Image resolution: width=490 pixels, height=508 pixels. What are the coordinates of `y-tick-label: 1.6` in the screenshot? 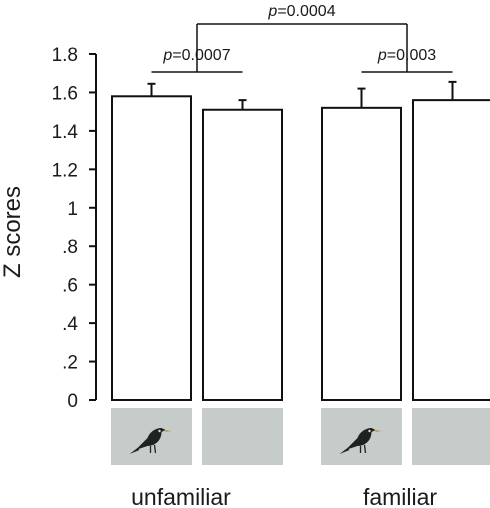 It's located at (65, 93).